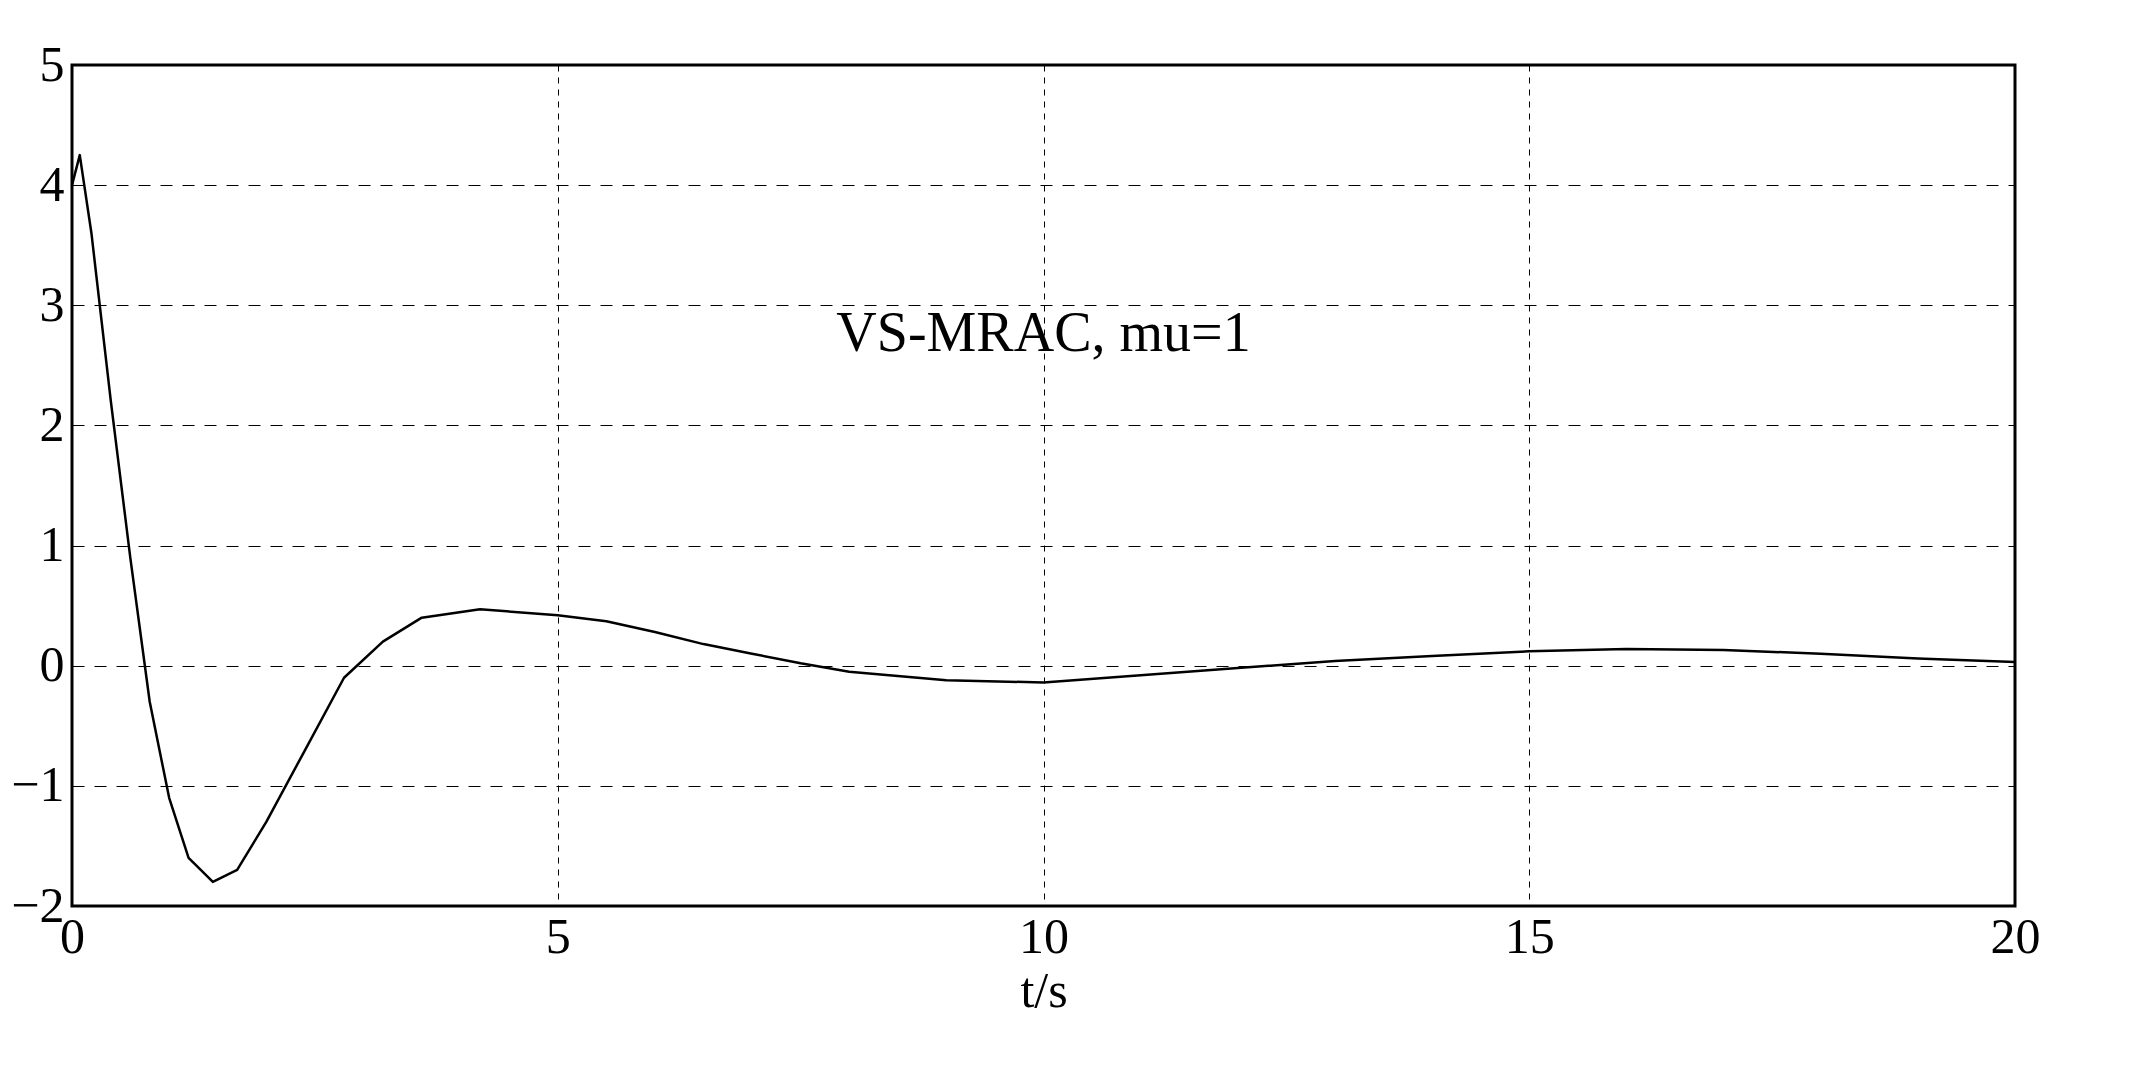 The image size is (2151, 1086). Describe the element at coordinates (1044, 989) in the screenshot. I see `x-axis-title: t/s` at that location.